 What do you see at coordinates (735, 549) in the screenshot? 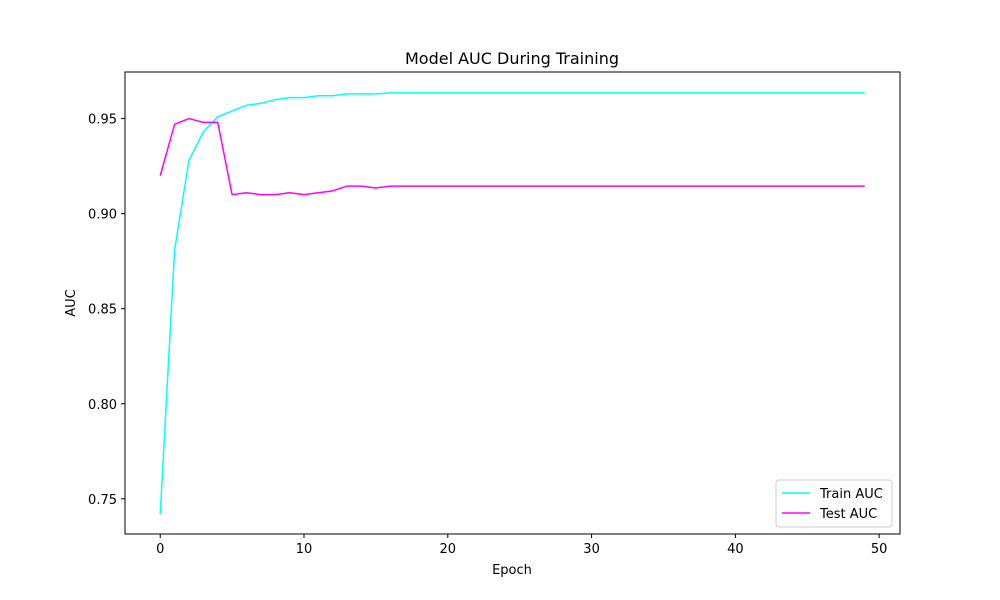
I see `x-tick-label: 40` at bounding box center [735, 549].